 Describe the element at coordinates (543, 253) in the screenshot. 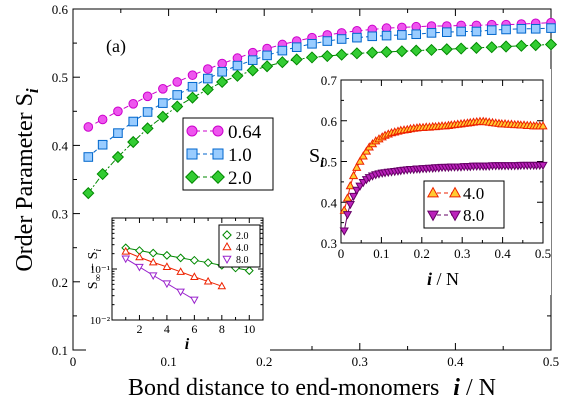

I see `inset-top-right-x-tick-label: 0.5` at that location.